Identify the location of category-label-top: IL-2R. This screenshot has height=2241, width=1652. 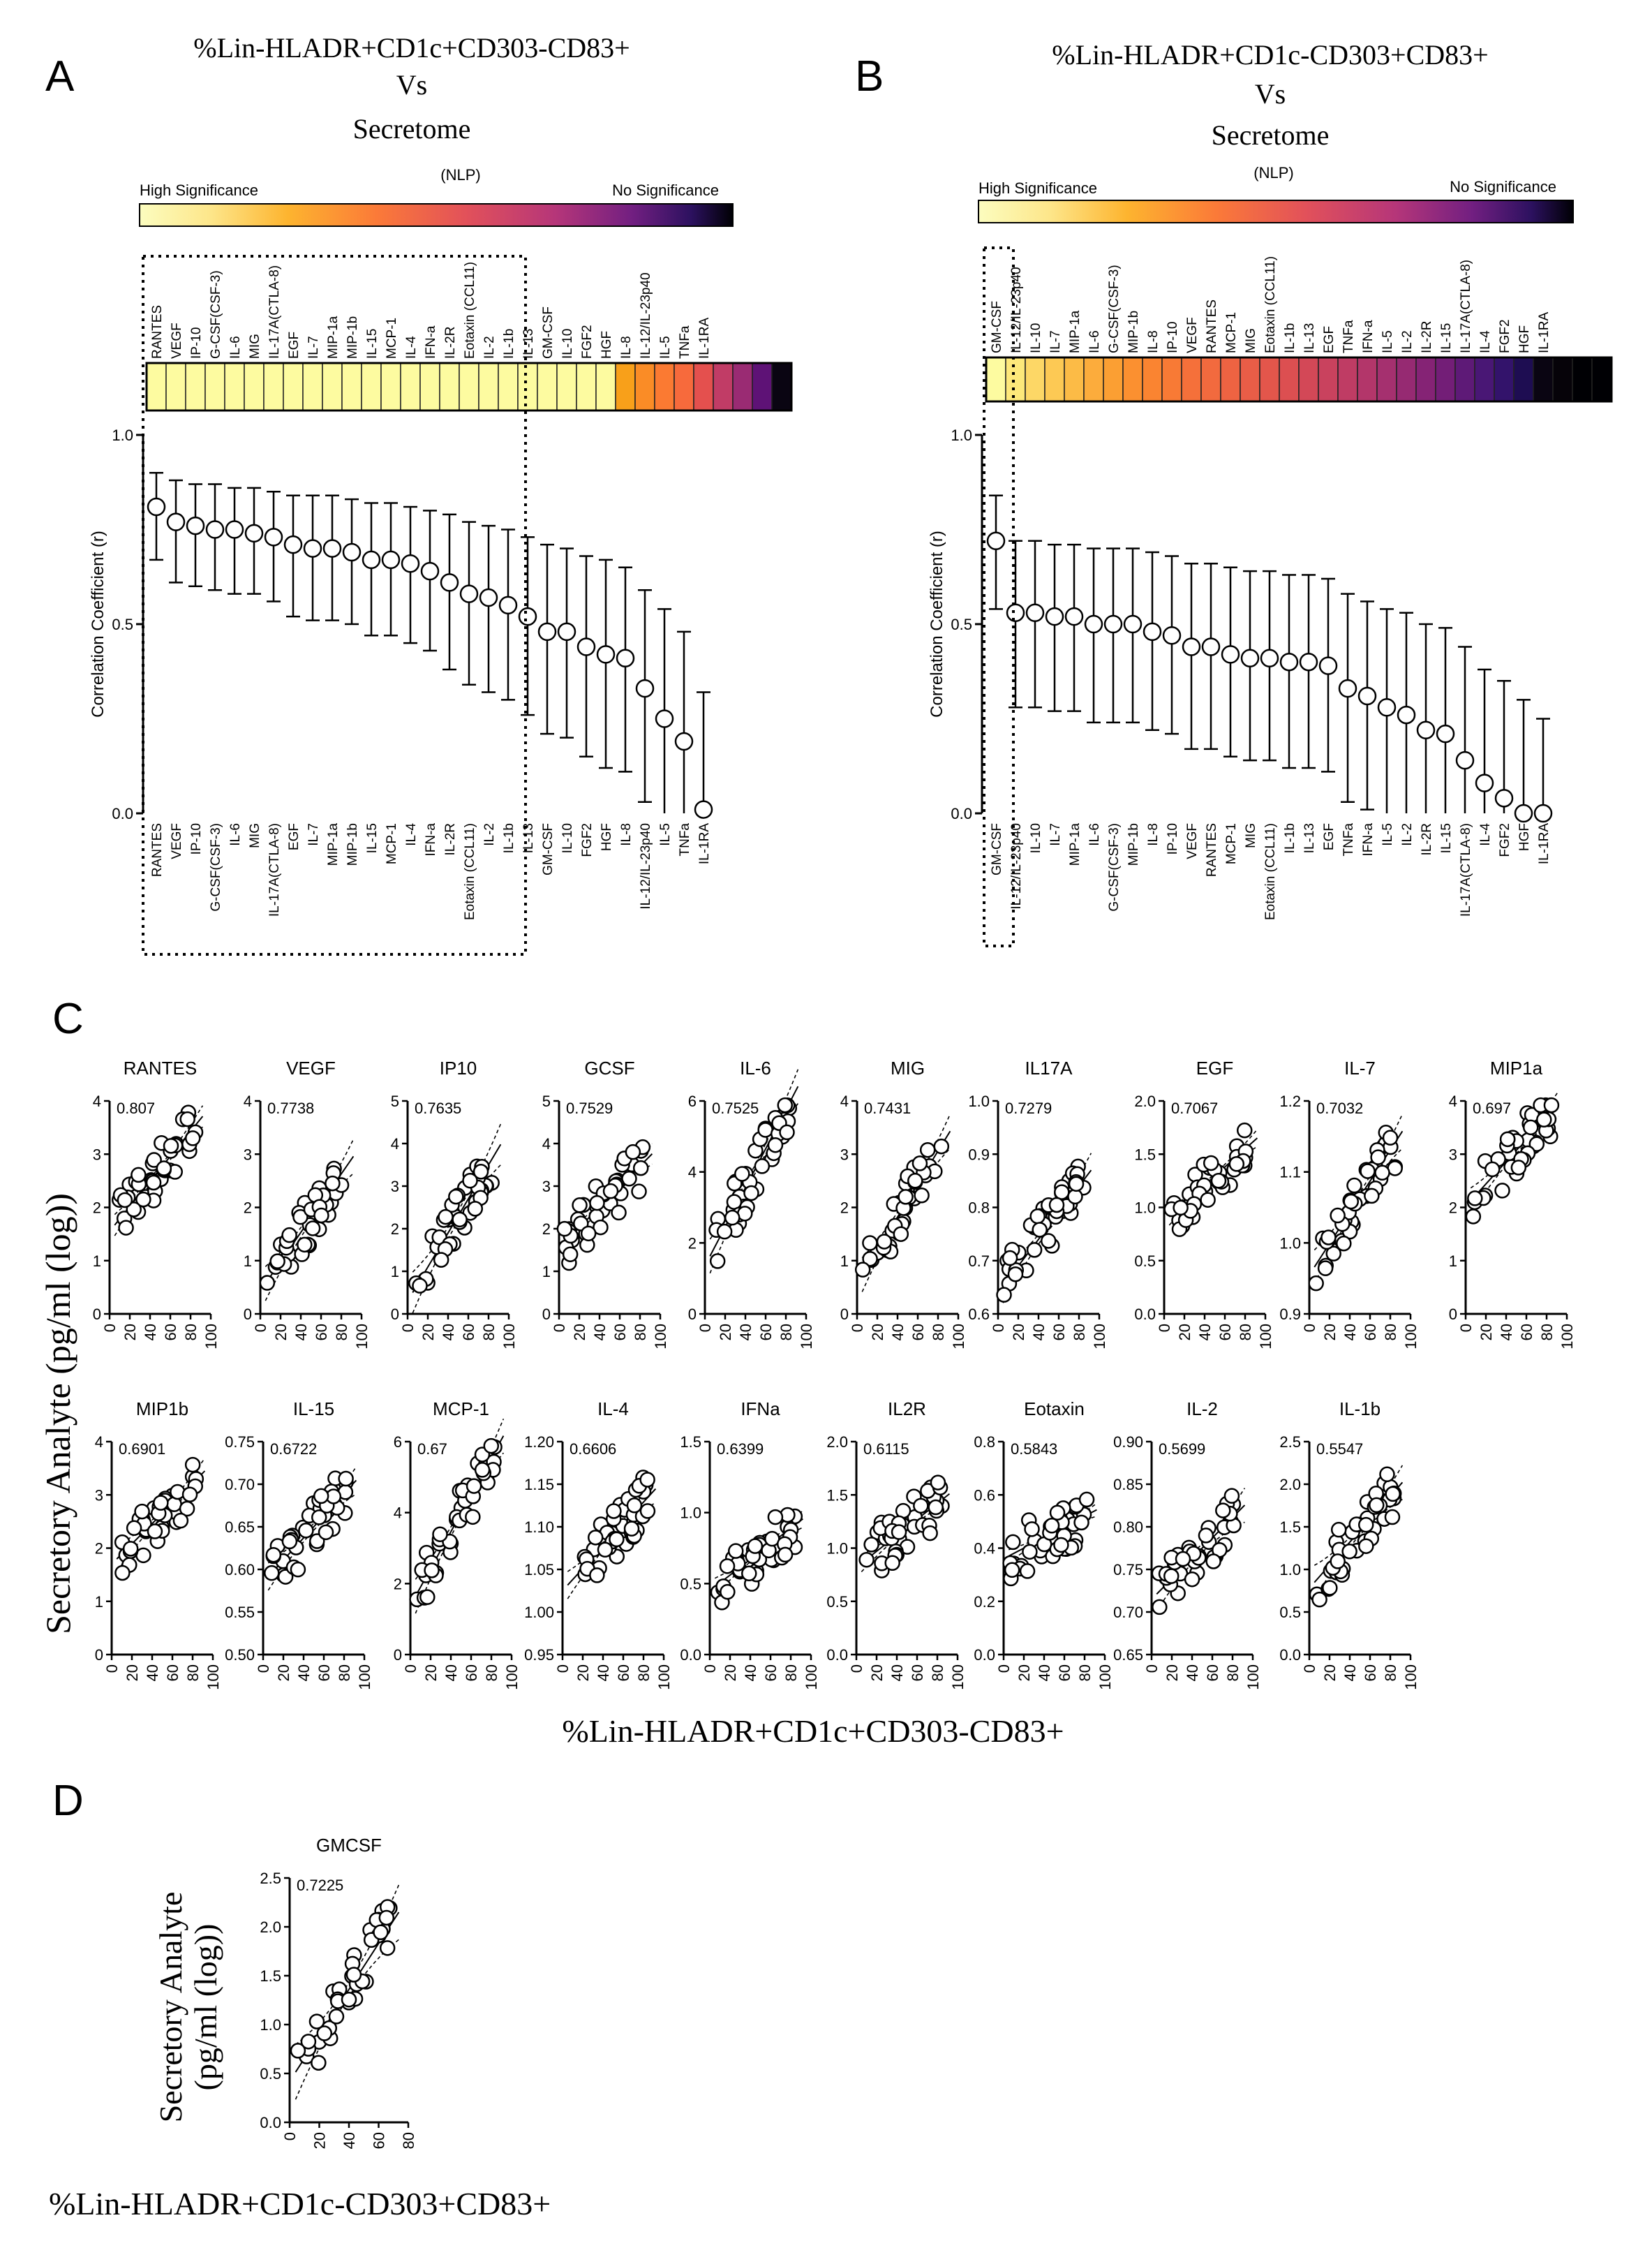
(450, 343).